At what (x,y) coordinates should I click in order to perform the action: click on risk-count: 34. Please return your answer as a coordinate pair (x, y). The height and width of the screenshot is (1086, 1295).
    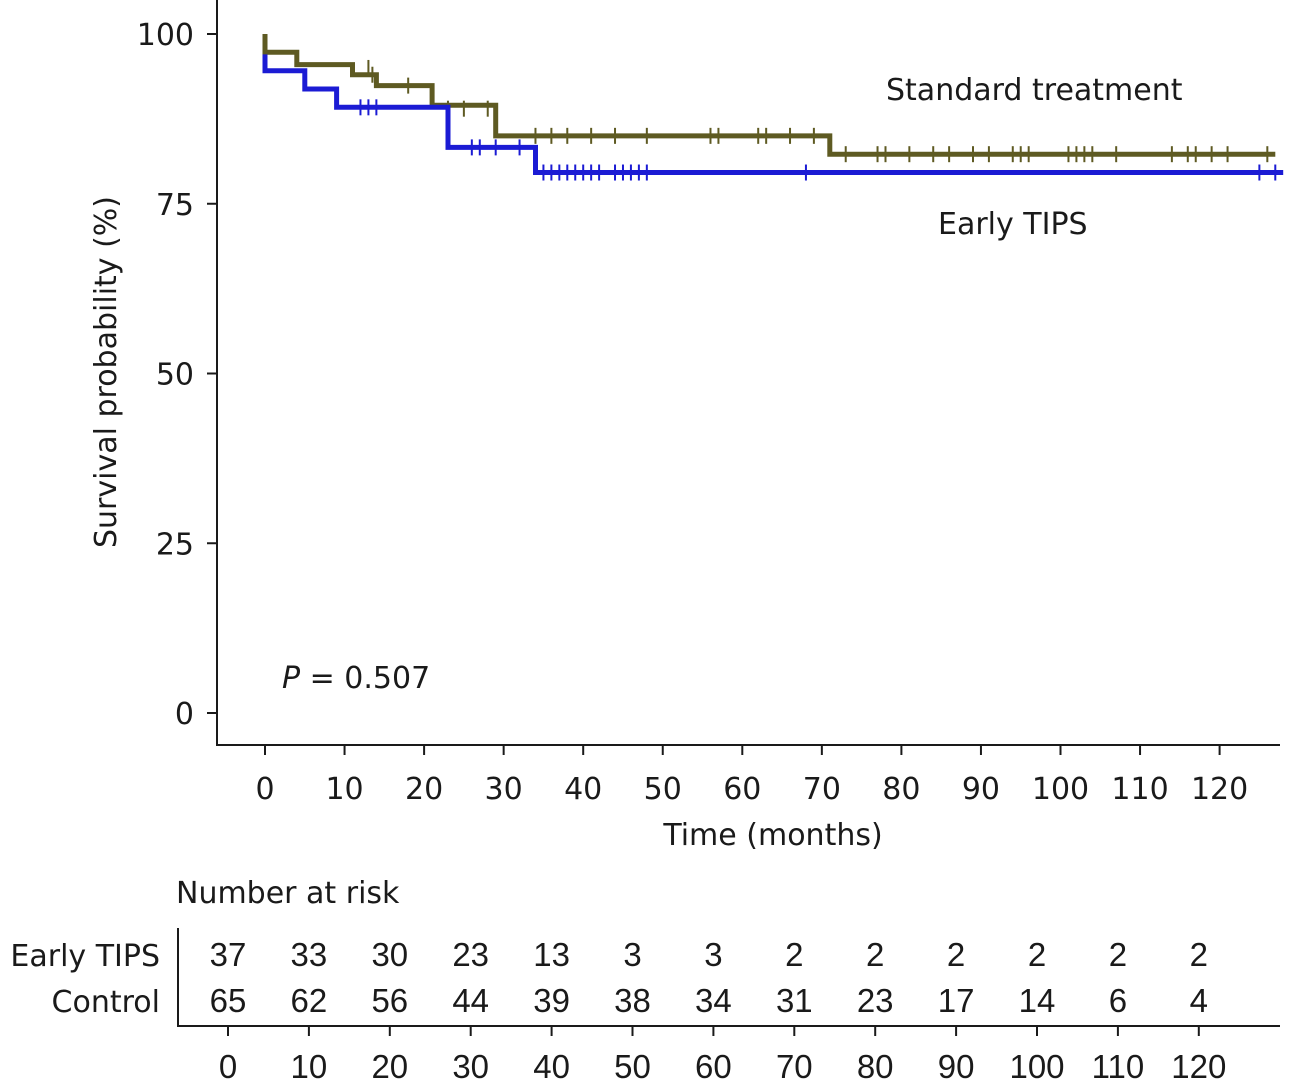
    Looking at the image, I should click on (713, 1000).